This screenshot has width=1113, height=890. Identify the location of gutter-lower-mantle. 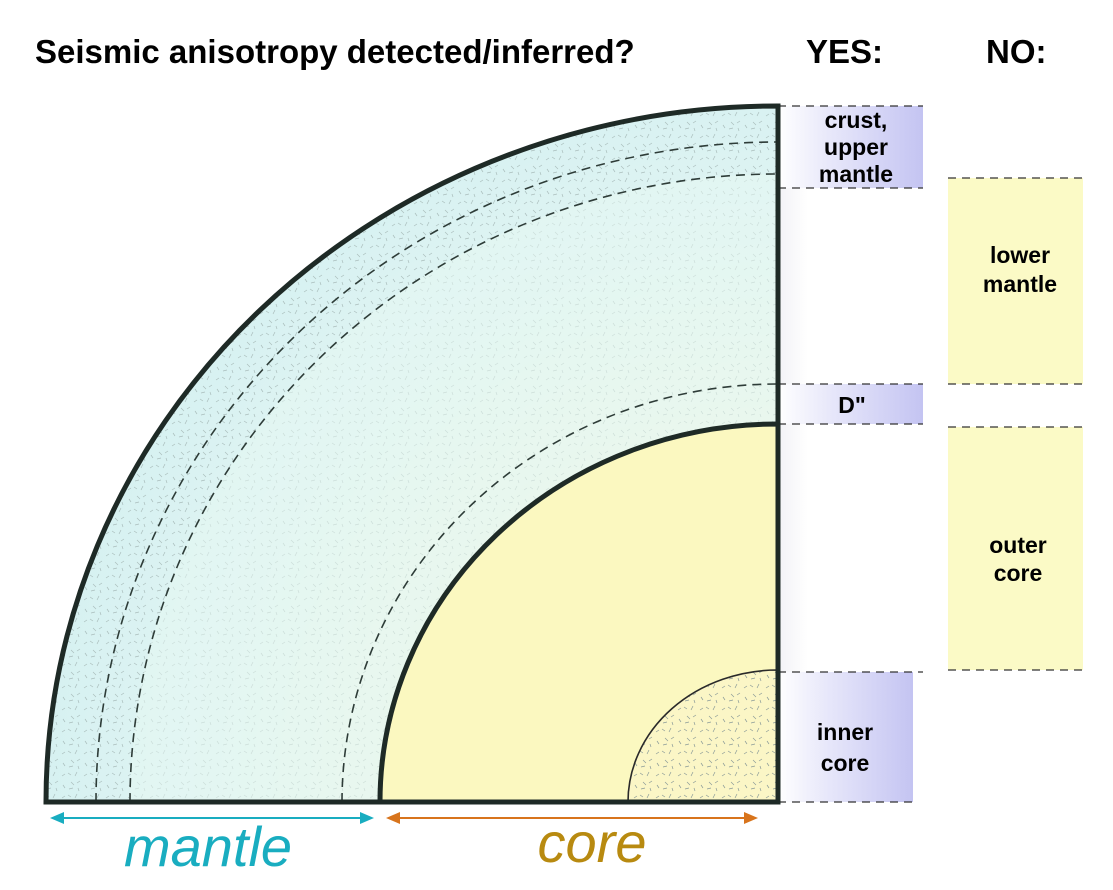
(793, 286).